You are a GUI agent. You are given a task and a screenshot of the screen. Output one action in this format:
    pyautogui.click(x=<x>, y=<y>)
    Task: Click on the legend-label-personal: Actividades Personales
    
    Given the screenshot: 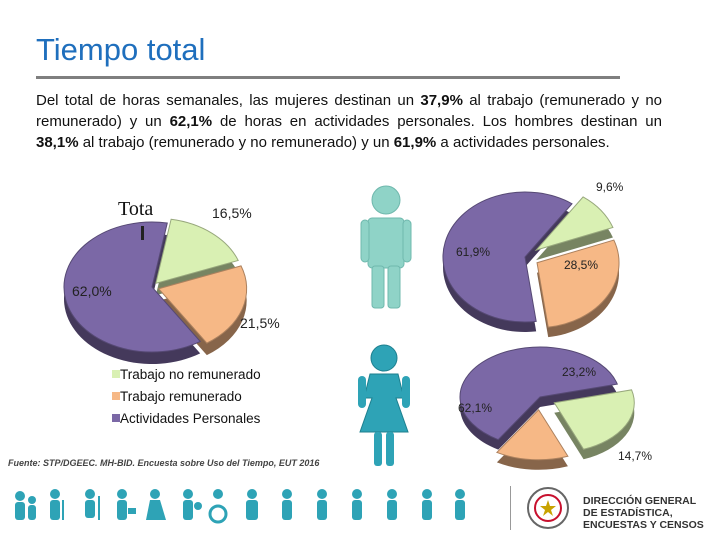 What is the action you would take?
    pyautogui.click(x=190, y=418)
    